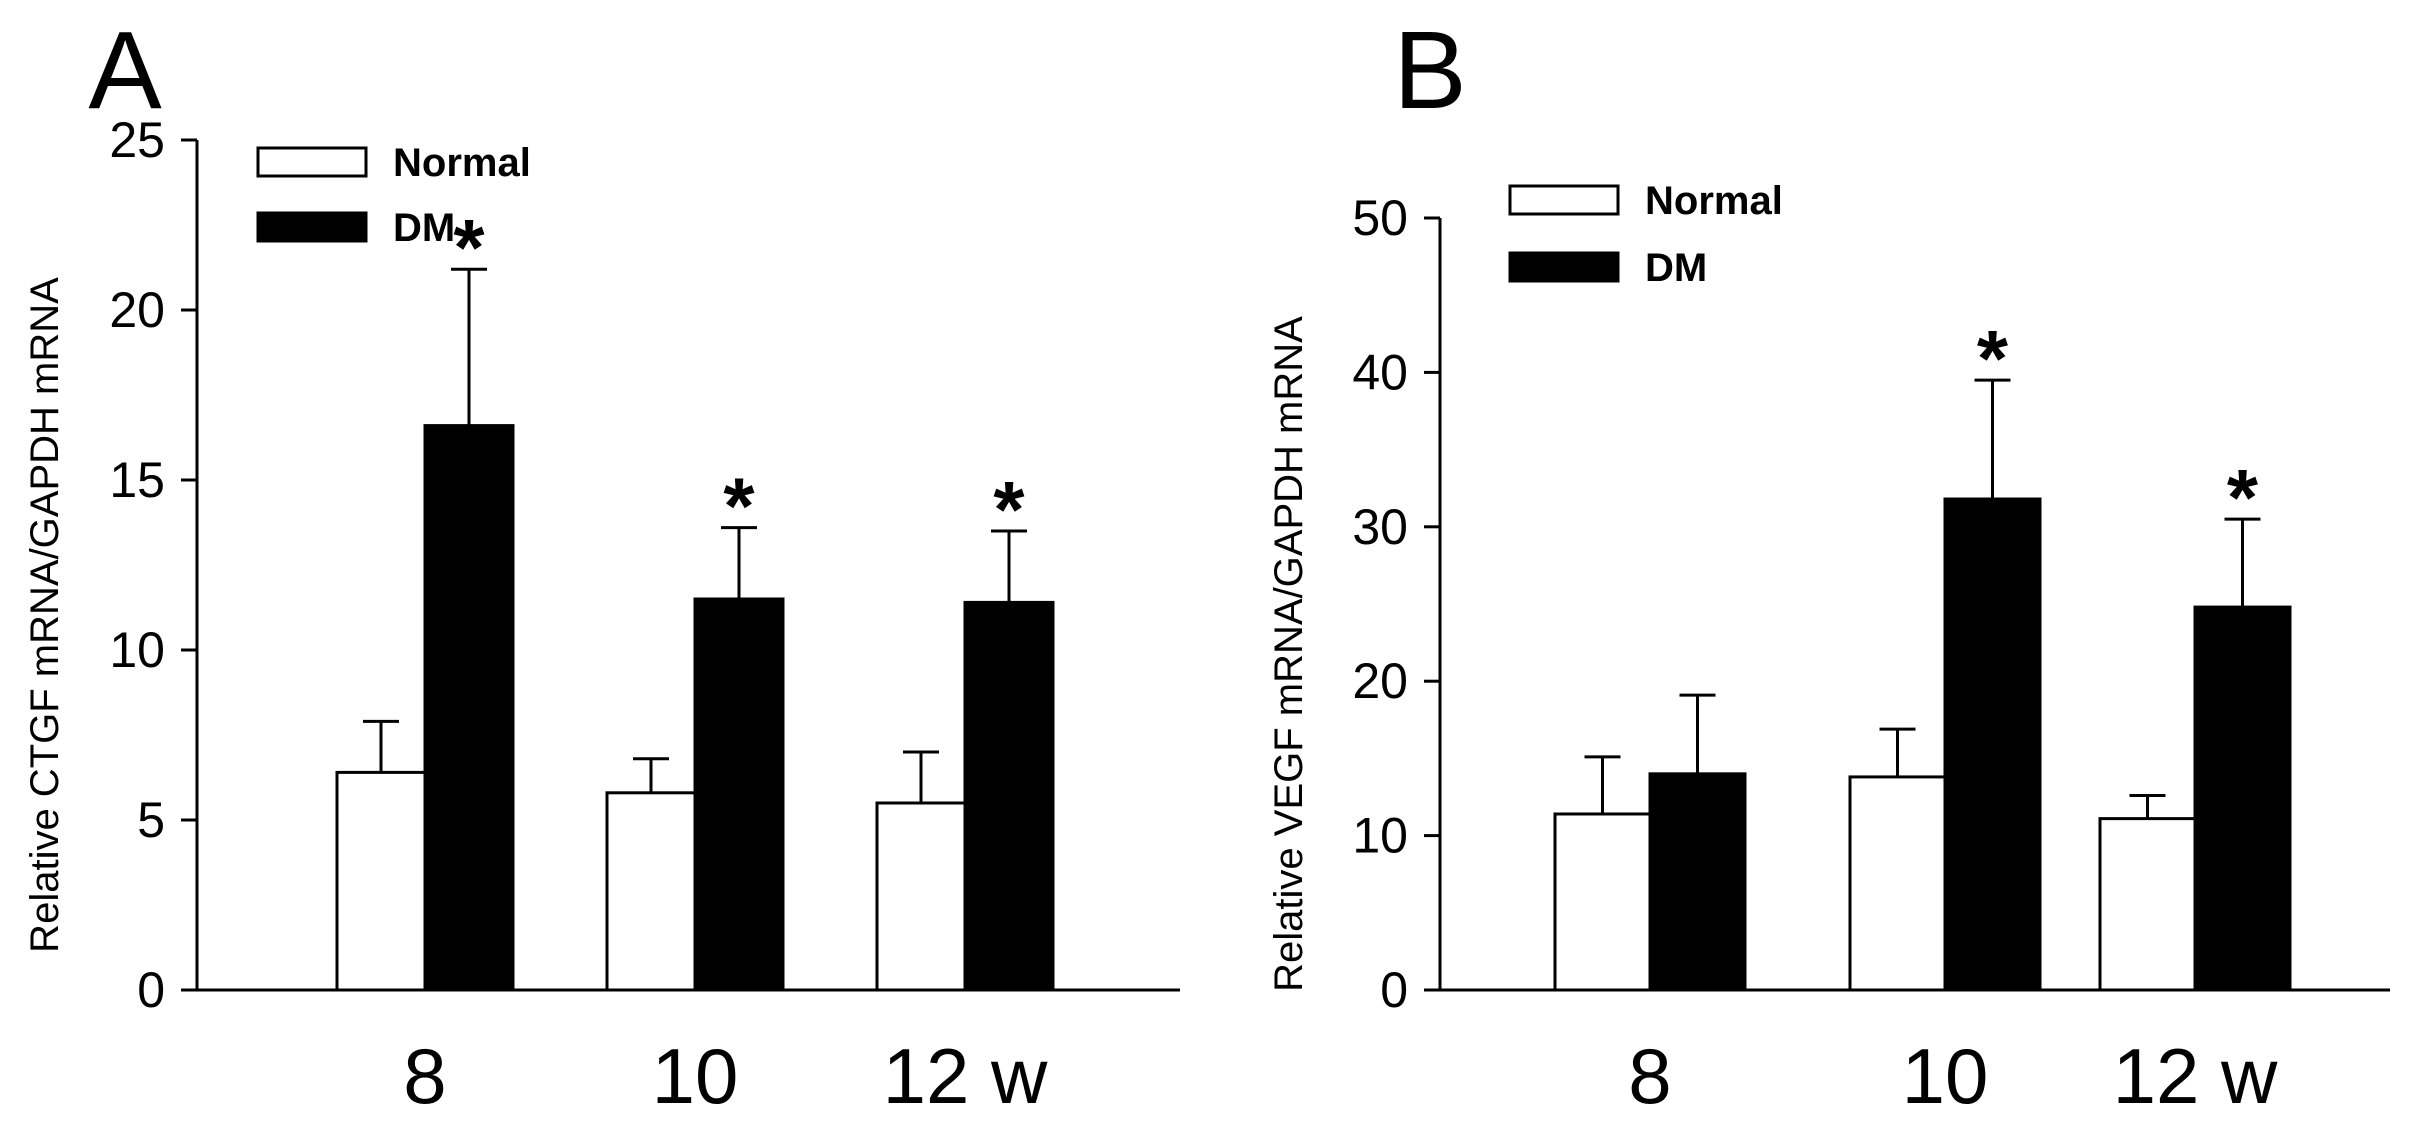  Describe the element at coordinates (1380, 218) in the screenshot. I see `y-tick-label: 50` at that location.